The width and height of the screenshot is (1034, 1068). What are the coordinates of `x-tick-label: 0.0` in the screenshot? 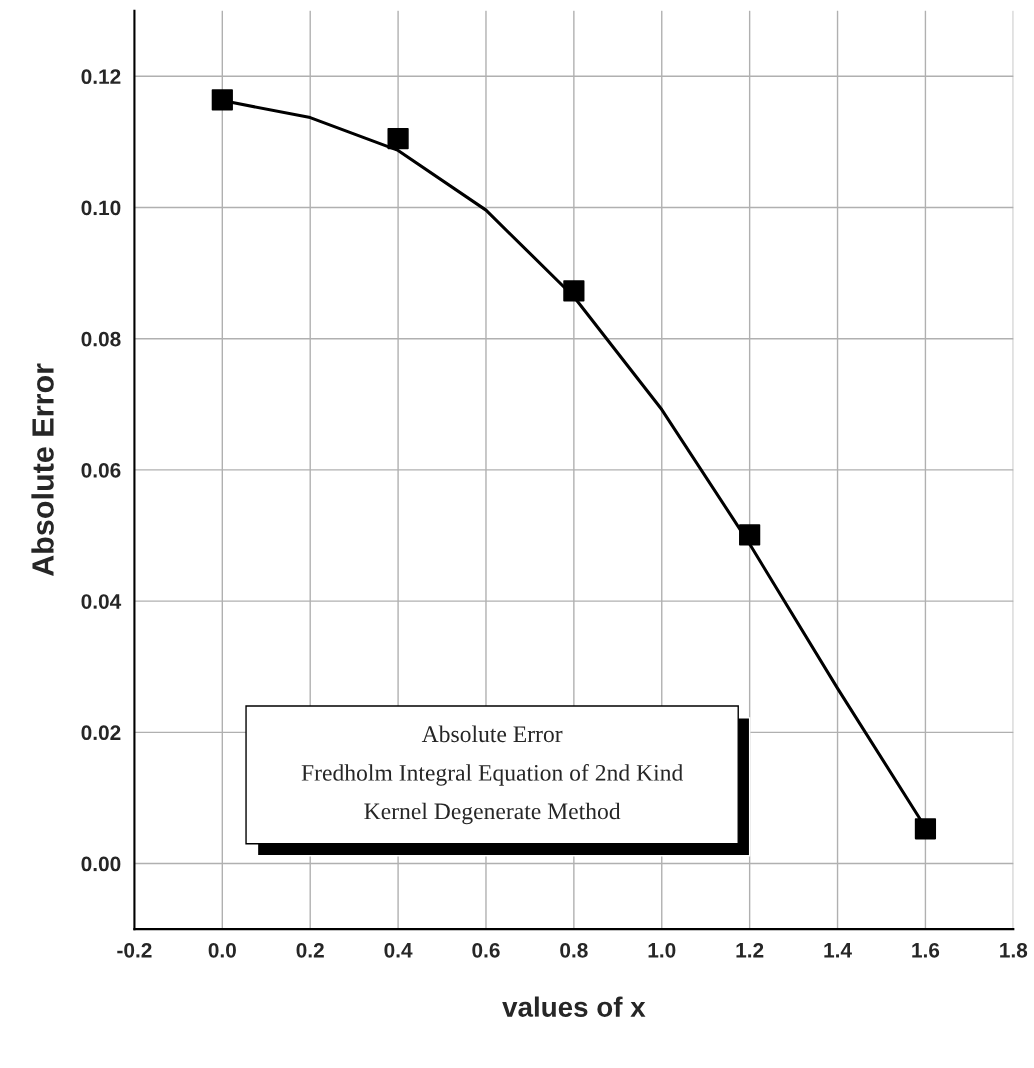 It's located at (222, 950).